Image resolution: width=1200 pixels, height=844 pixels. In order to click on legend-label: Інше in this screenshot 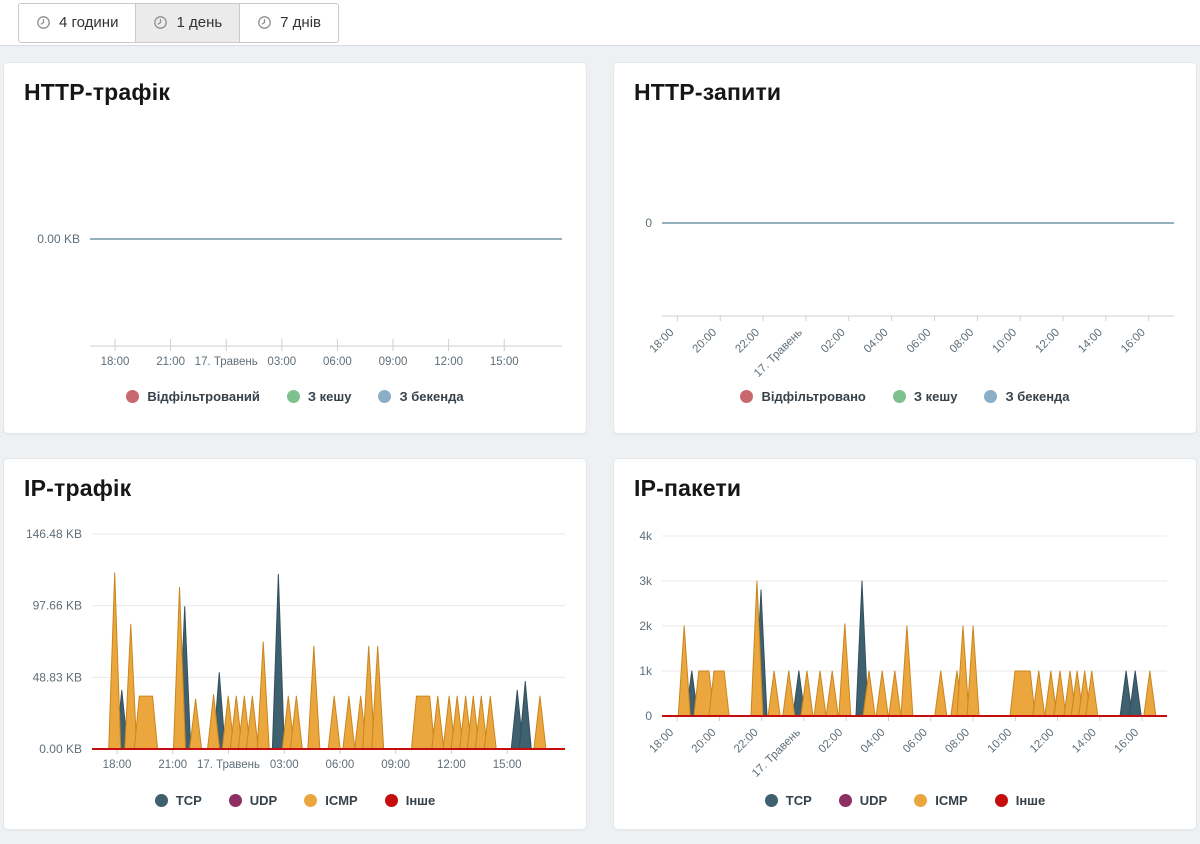, I will do `click(1030, 800)`.